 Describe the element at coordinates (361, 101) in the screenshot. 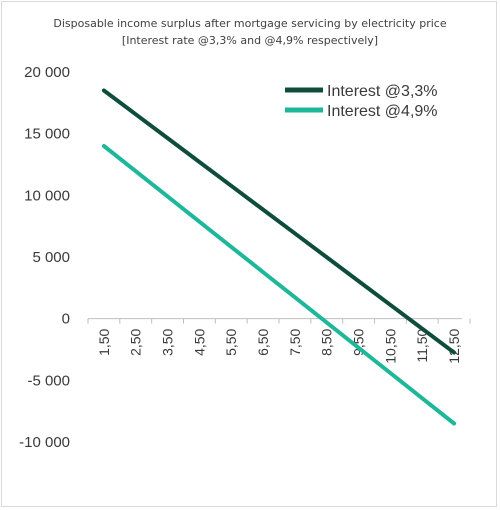

I see `legend: Interest @3,3% Interest @4,9%` at that location.